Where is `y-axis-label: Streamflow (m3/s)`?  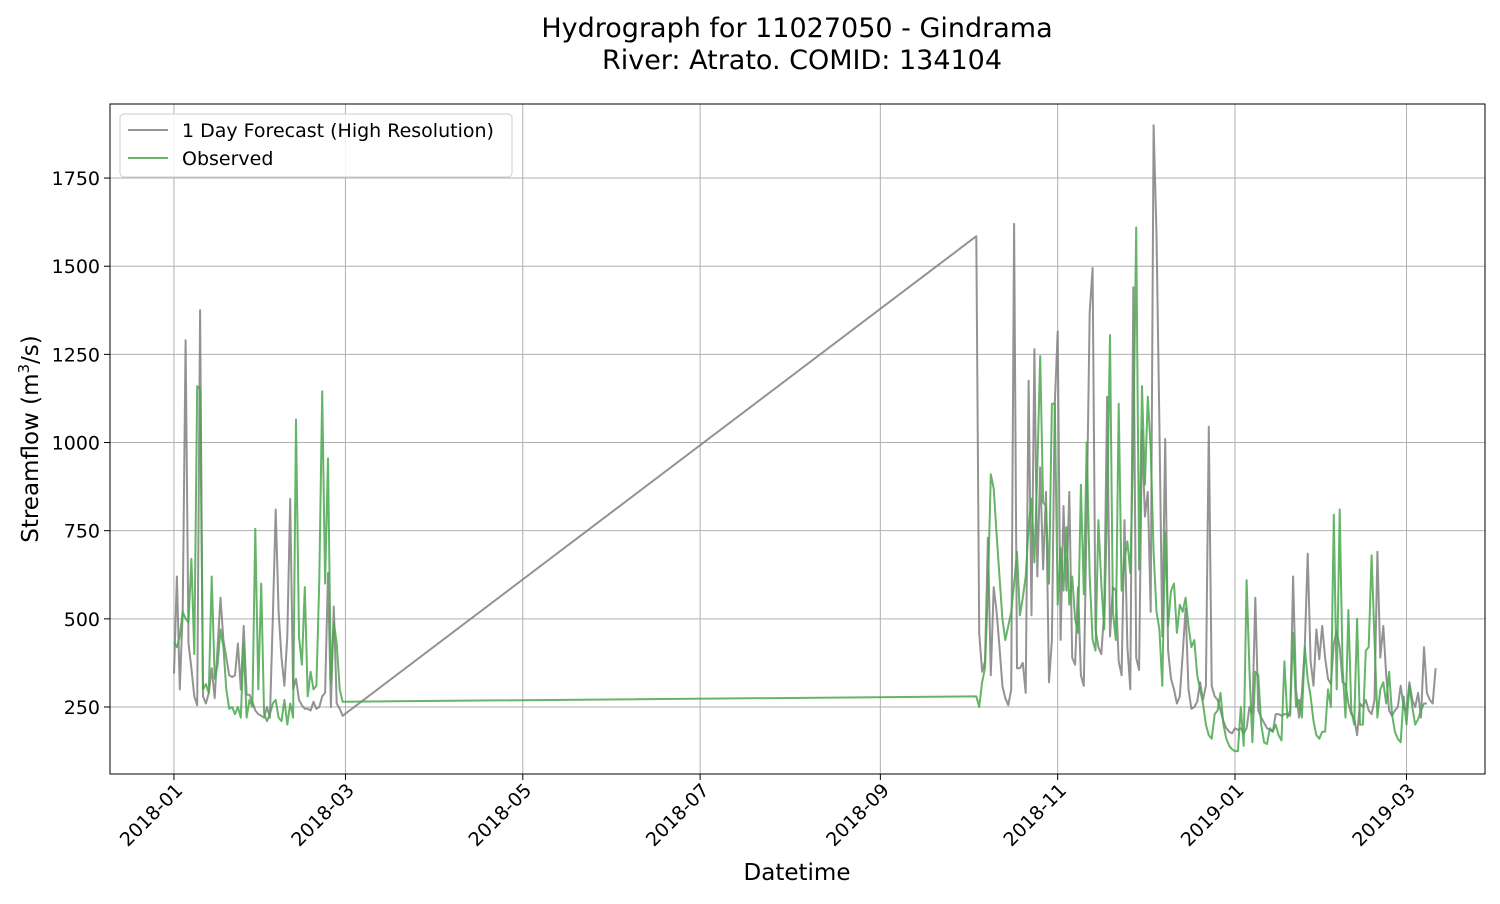 y-axis-label: Streamflow (m3/s) is located at coordinates (29, 439).